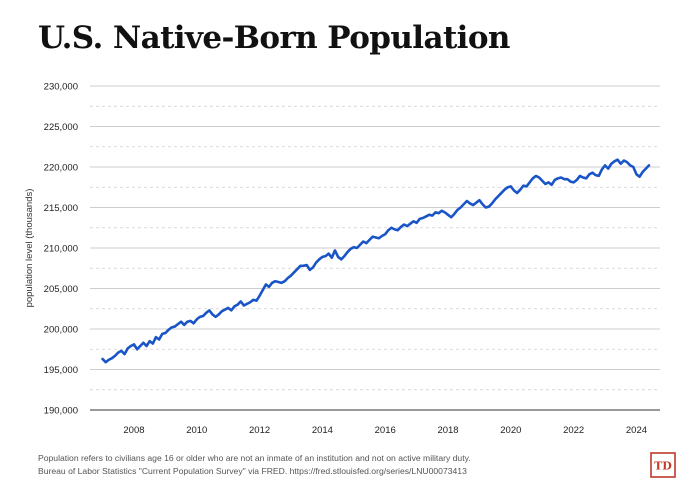 This screenshot has width=700, height=486. Describe the element at coordinates (29, 248) in the screenshot. I see `y-axis-label: population level (thousands)` at that location.